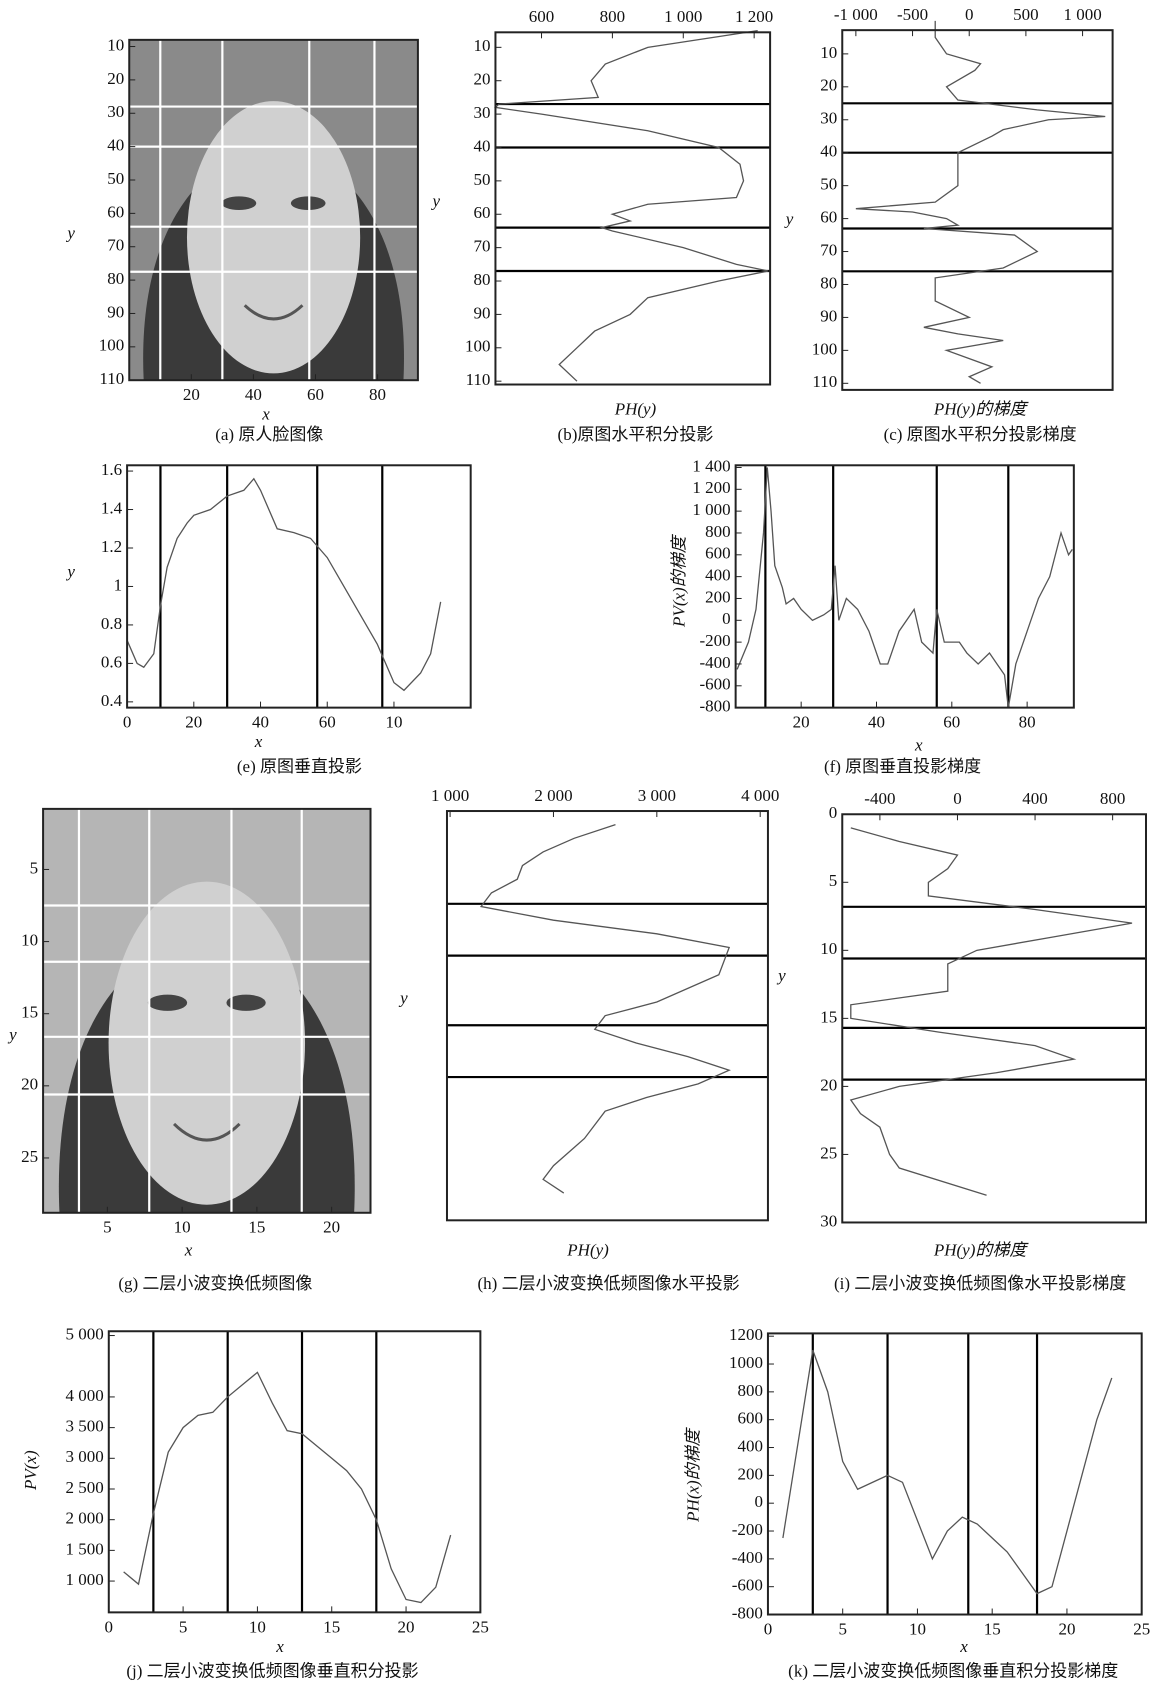  What do you see at coordinates (257, 1626) in the screenshot?
I see `x-tick-label: 10` at bounding box center [257, 1626].